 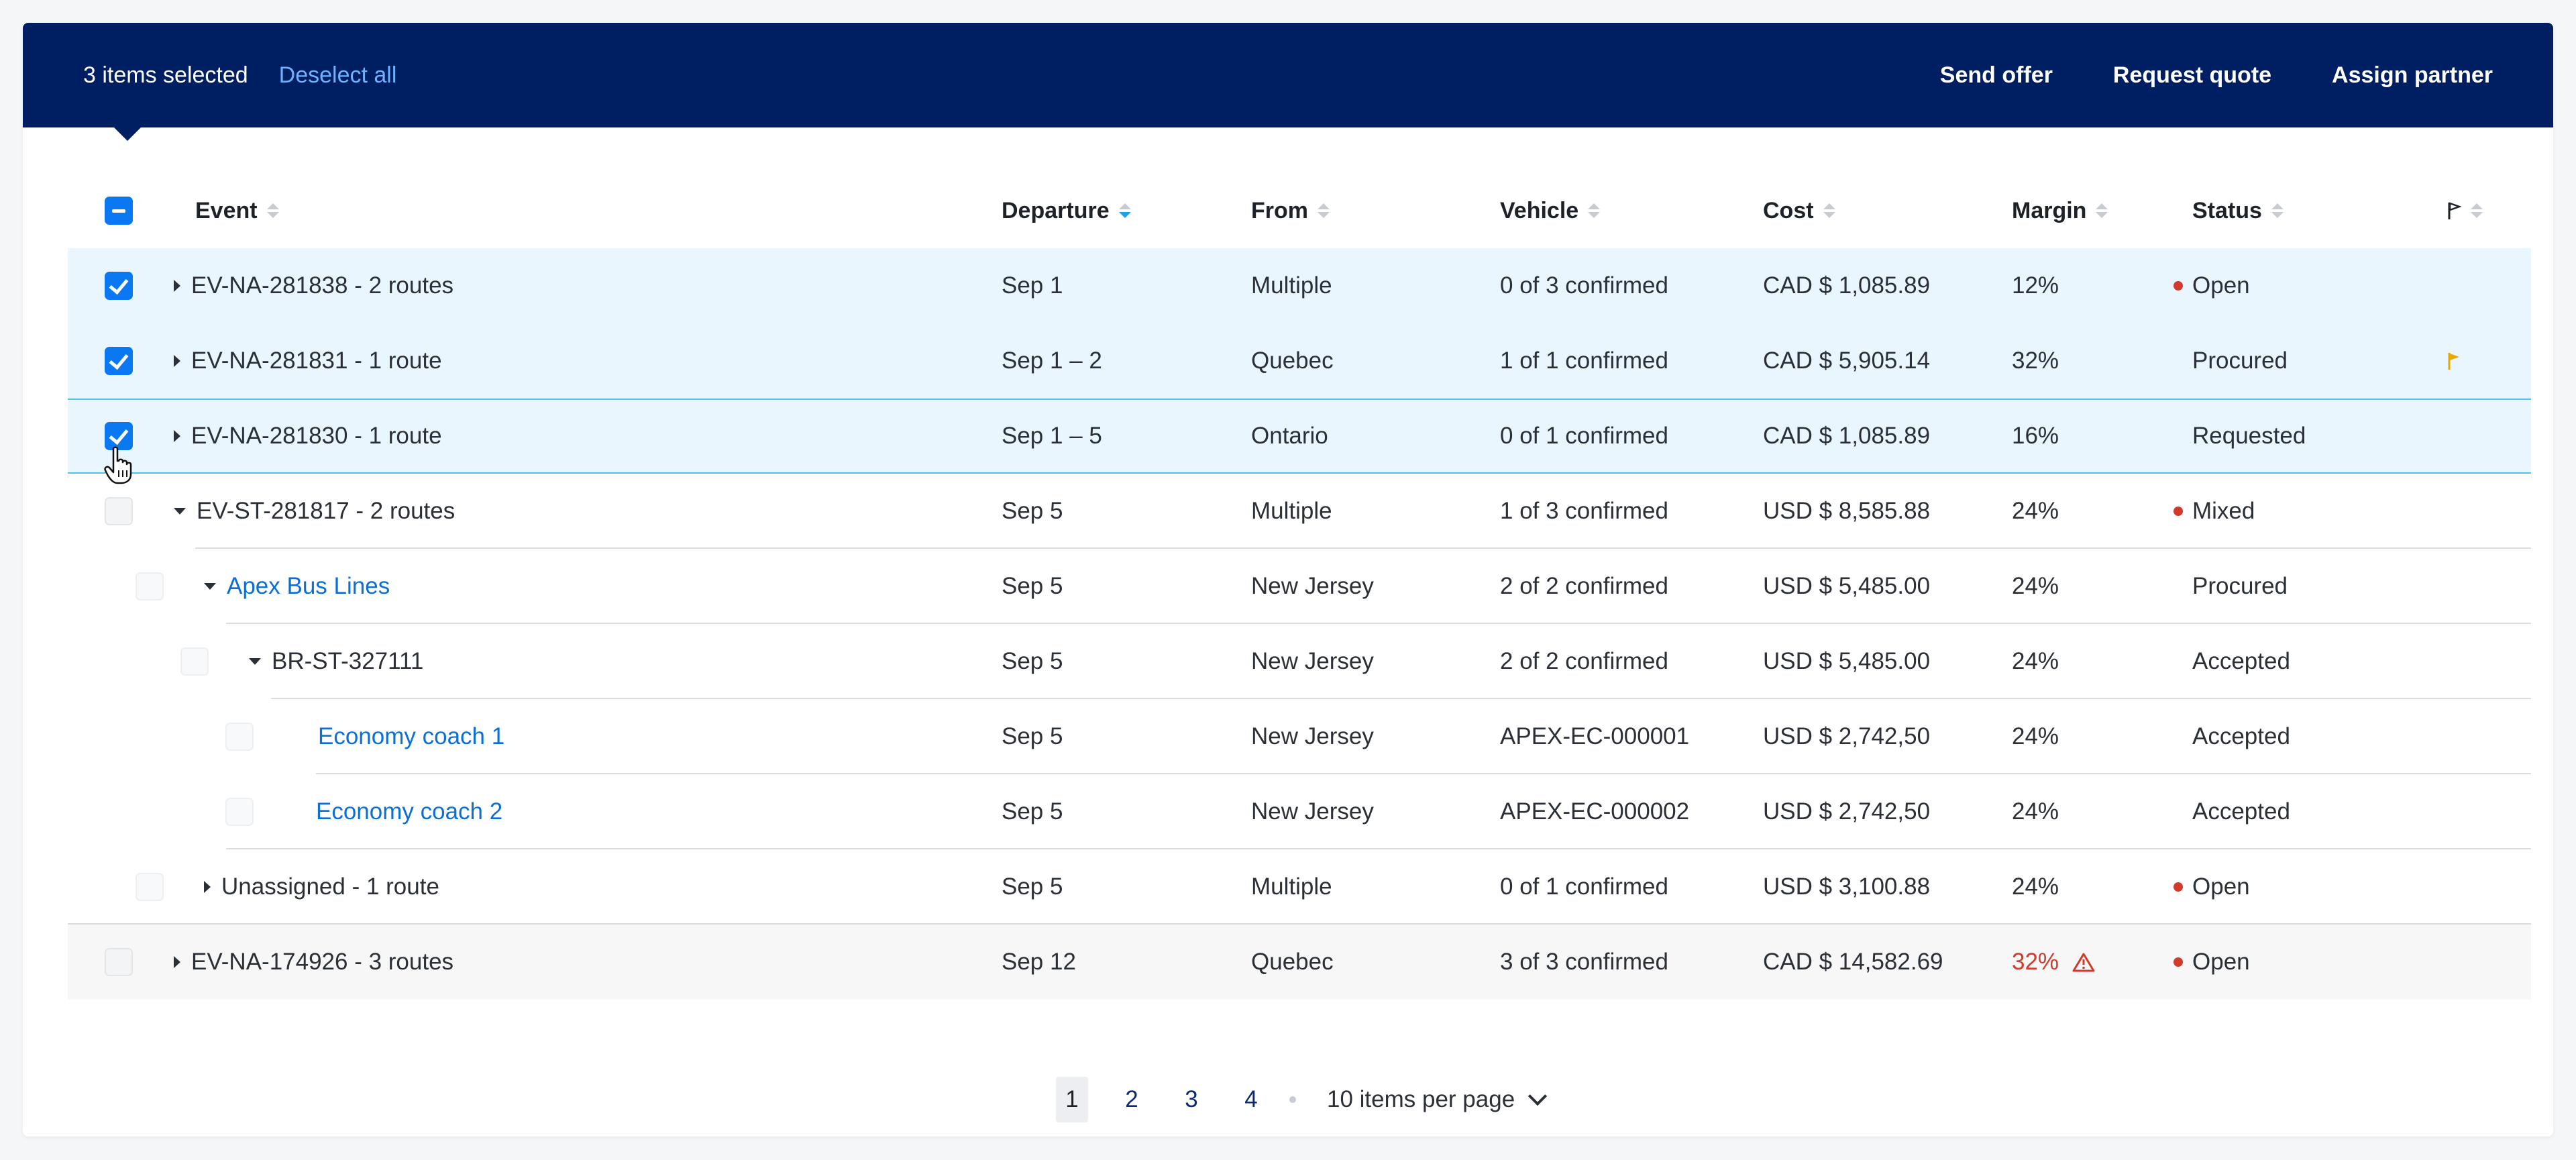 I want to click on vehicle-cell: 1 of 1 confirmed, so click(x=1584, y=361).